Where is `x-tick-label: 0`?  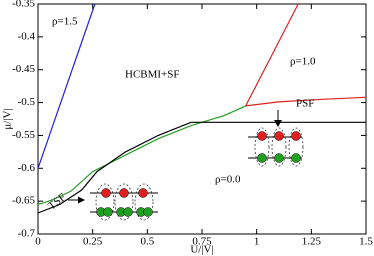
x-tick-label: 0 is located at coordinates (38, 242).